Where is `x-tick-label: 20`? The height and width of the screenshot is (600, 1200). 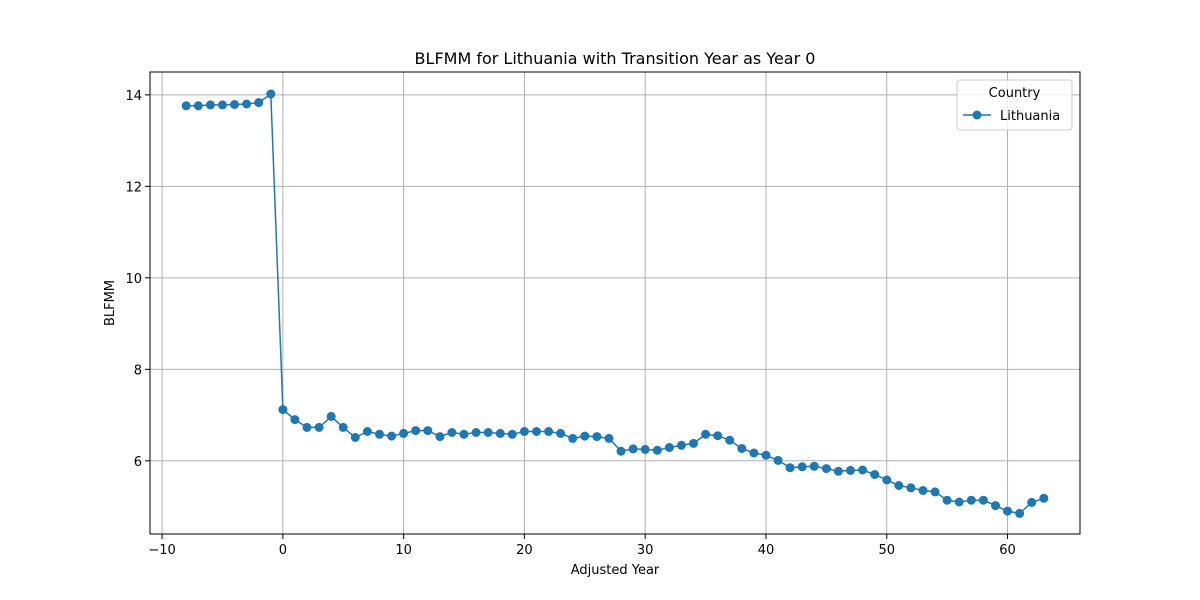 x-tick-label: 20 is located at coordinates (524, 550).